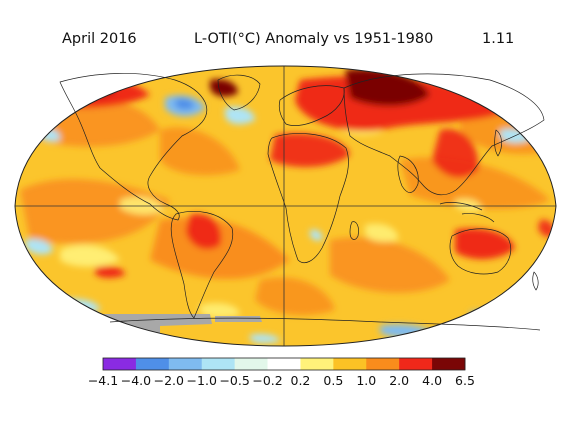 This screenshot has width=570, height=428. Describe the element at coordinates (366, 380) in the screenshot. I see `legend-tick-label: 1.0` at that location.